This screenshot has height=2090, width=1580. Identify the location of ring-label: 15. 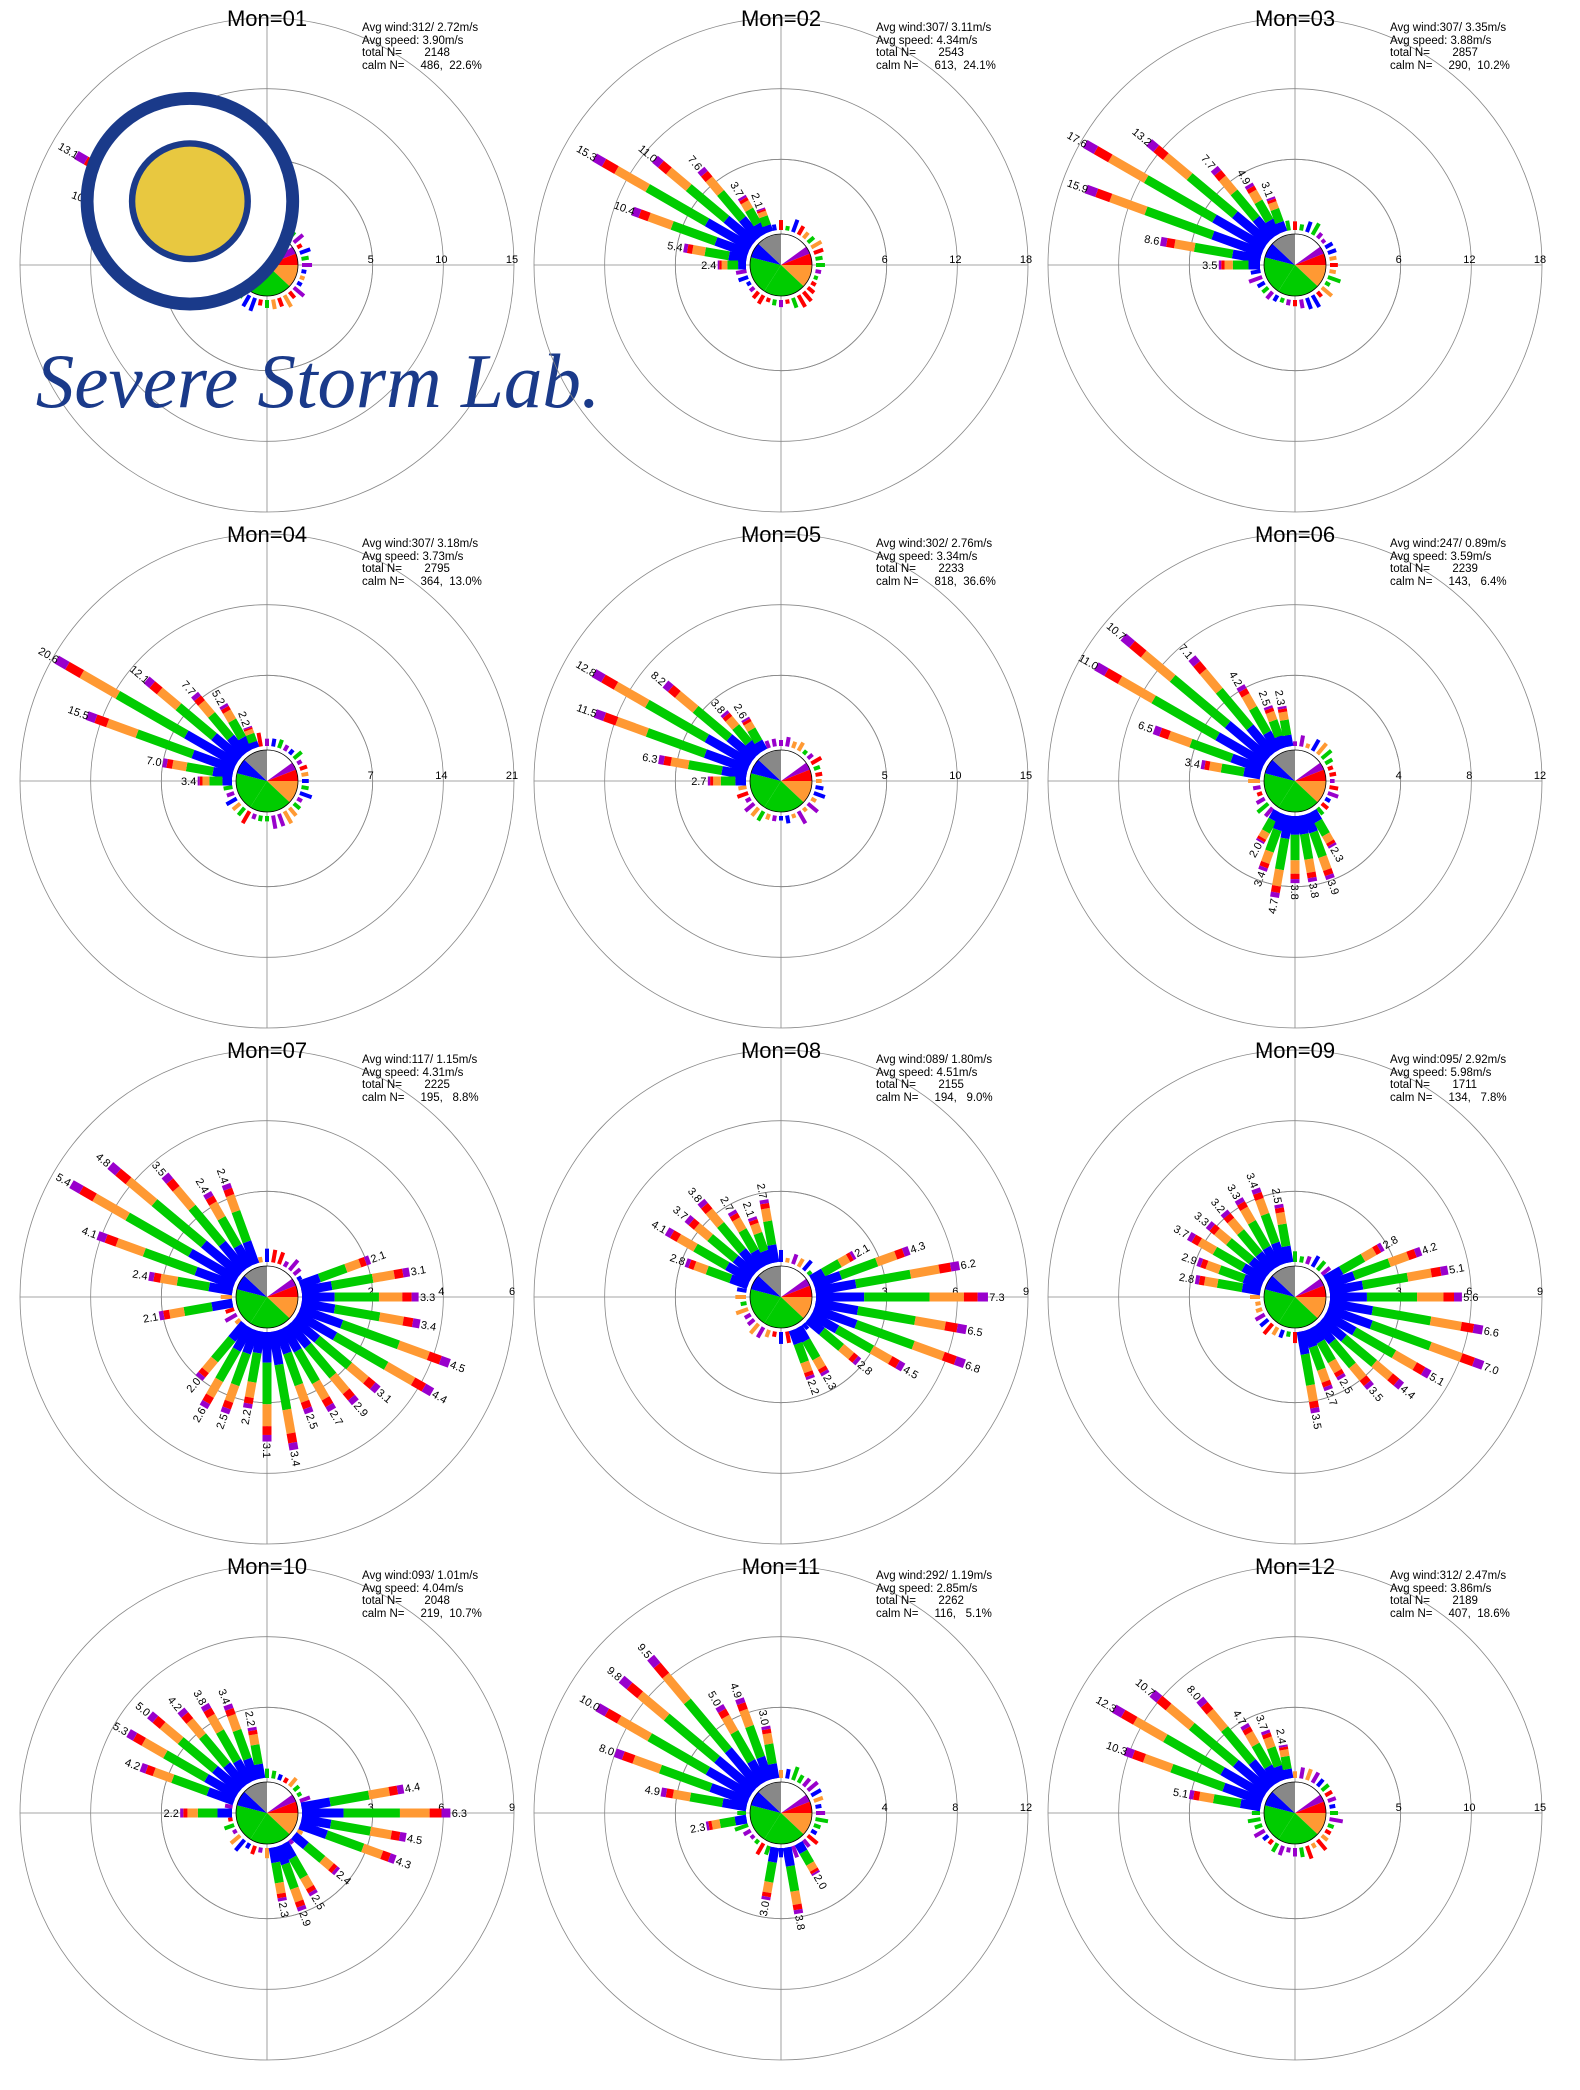
(1026, 776).